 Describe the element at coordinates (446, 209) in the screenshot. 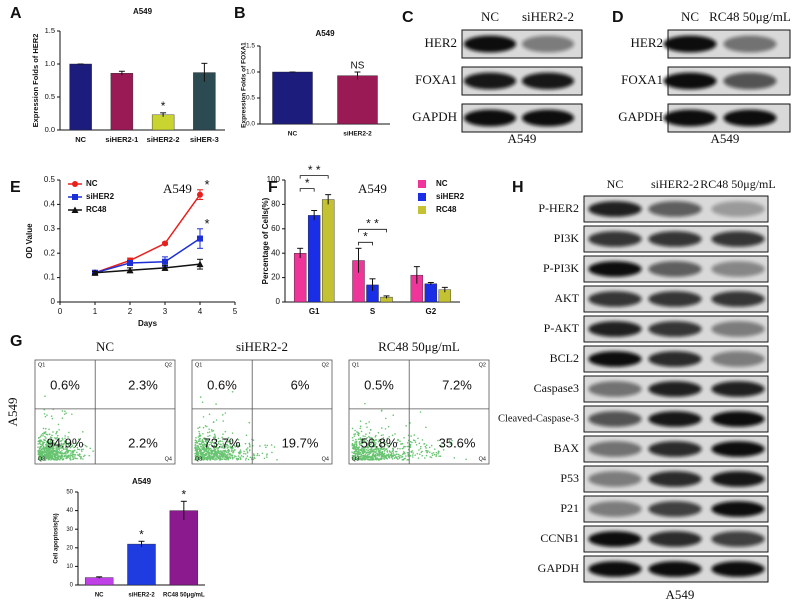

I see `legend-label: RC48` at that location.